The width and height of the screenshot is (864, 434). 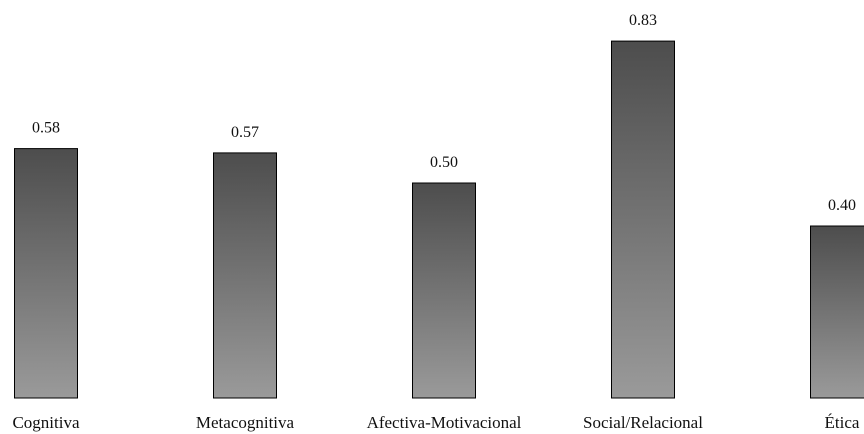 What do you see at coordinates (46, 128) in the screenshot?
I see `value-label-0: 0.58` at bounding box center [46, 128].